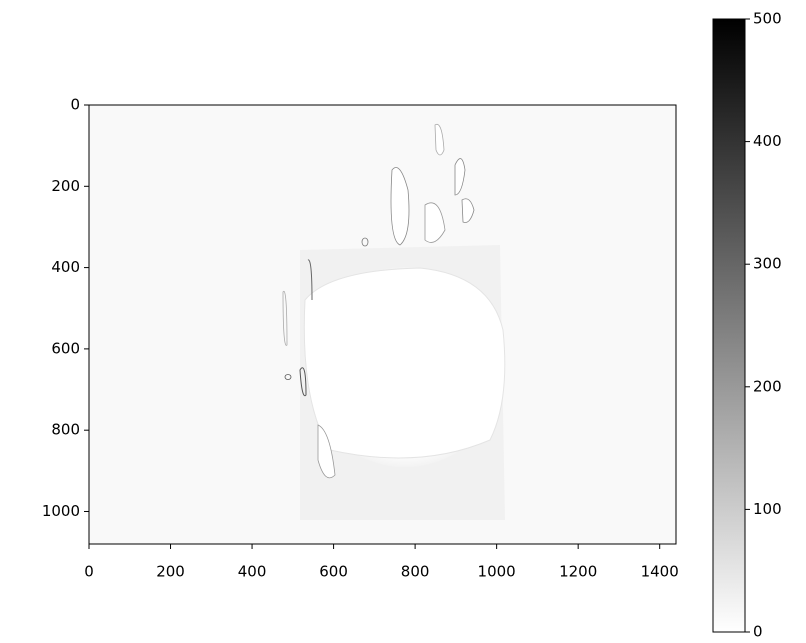  What do you see at coordinates (170, 572) in the screenshot?
I see `x-tick-label: 200` at bounding box center [170, 572].